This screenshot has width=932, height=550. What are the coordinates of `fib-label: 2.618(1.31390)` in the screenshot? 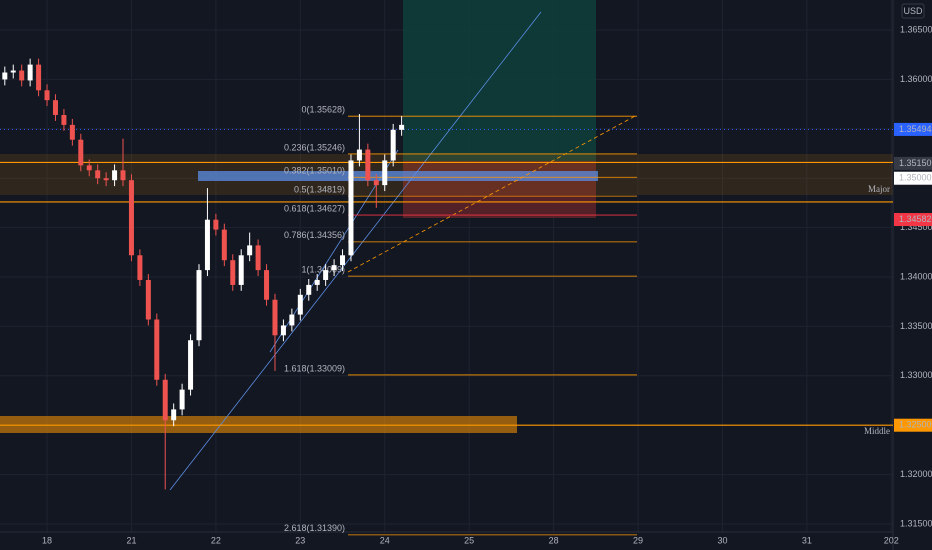 It's located at (314, 528).